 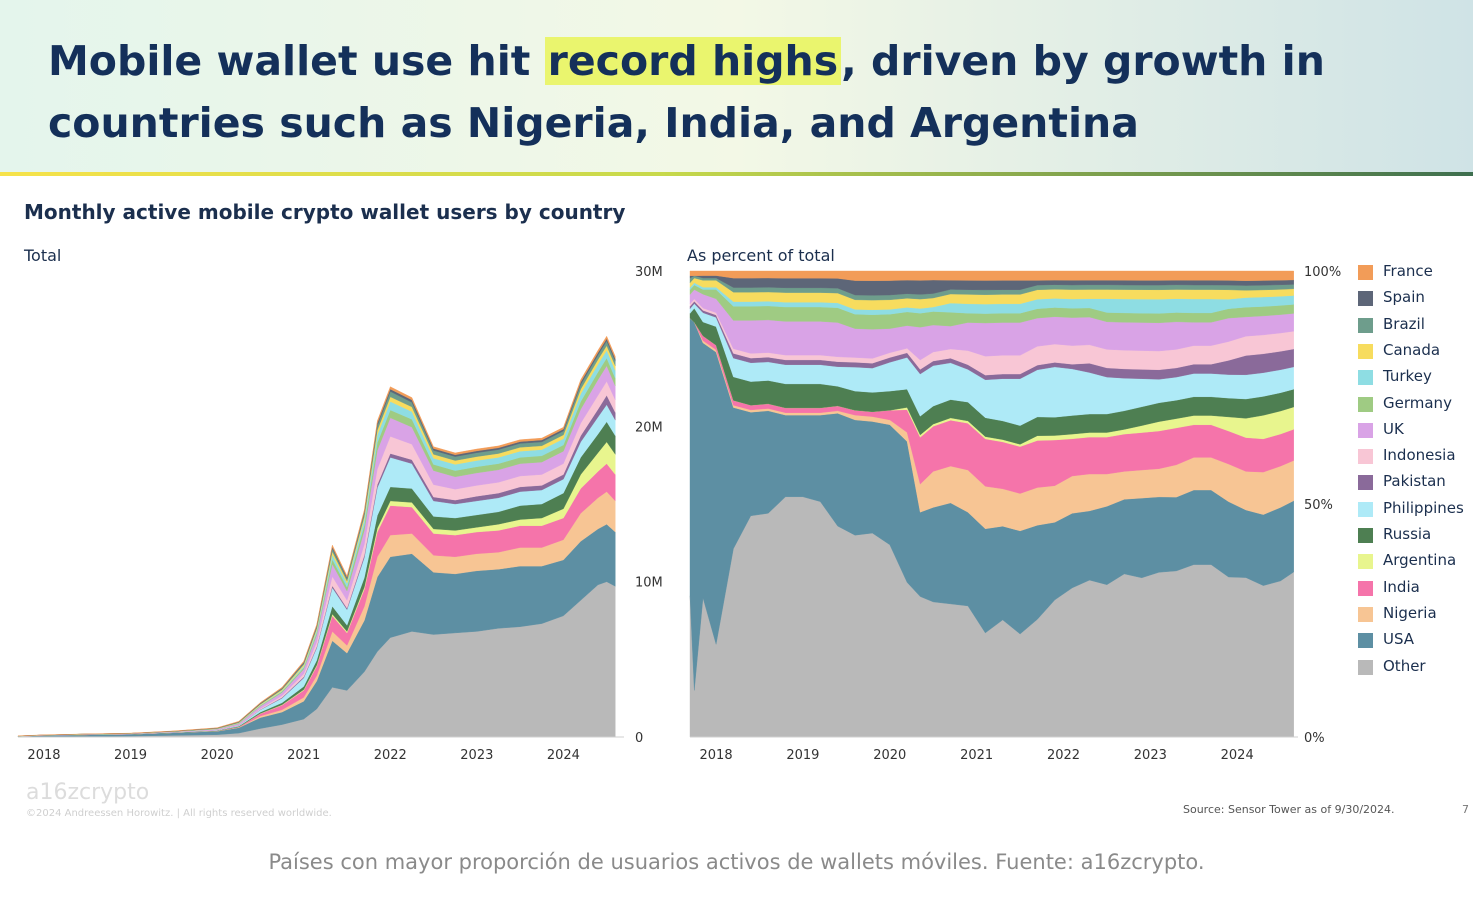 What do you see at coordinates (761, 255) in the screenshot?
I see `right-panel-label: As percent of total` at bounding box center [761, 255].